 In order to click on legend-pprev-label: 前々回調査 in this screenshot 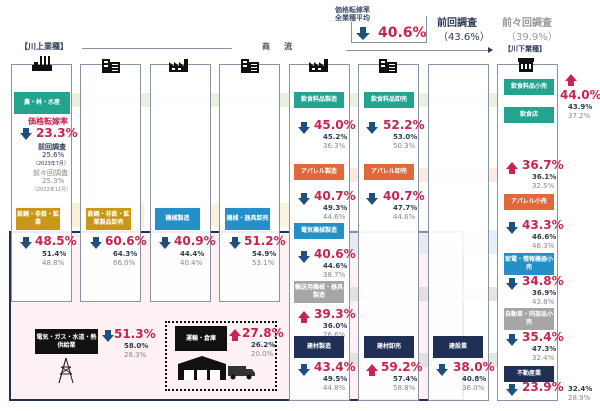, I will do `click(50, 173)`.